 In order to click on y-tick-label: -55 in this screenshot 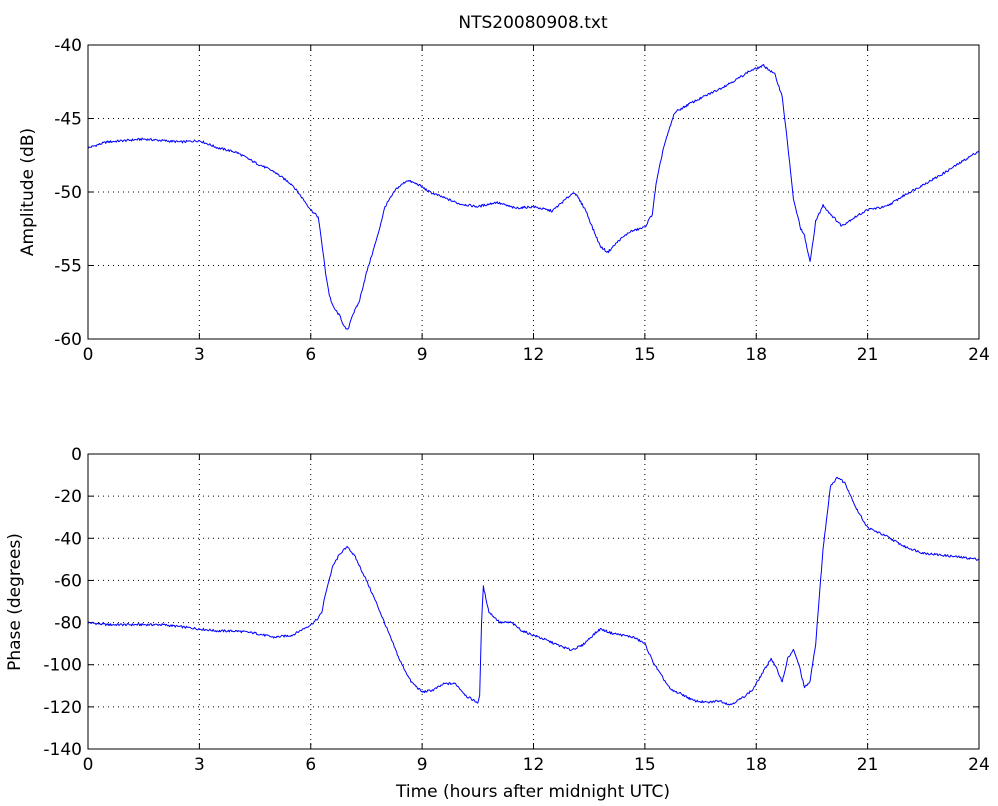, I will do `click(68, 267)`.